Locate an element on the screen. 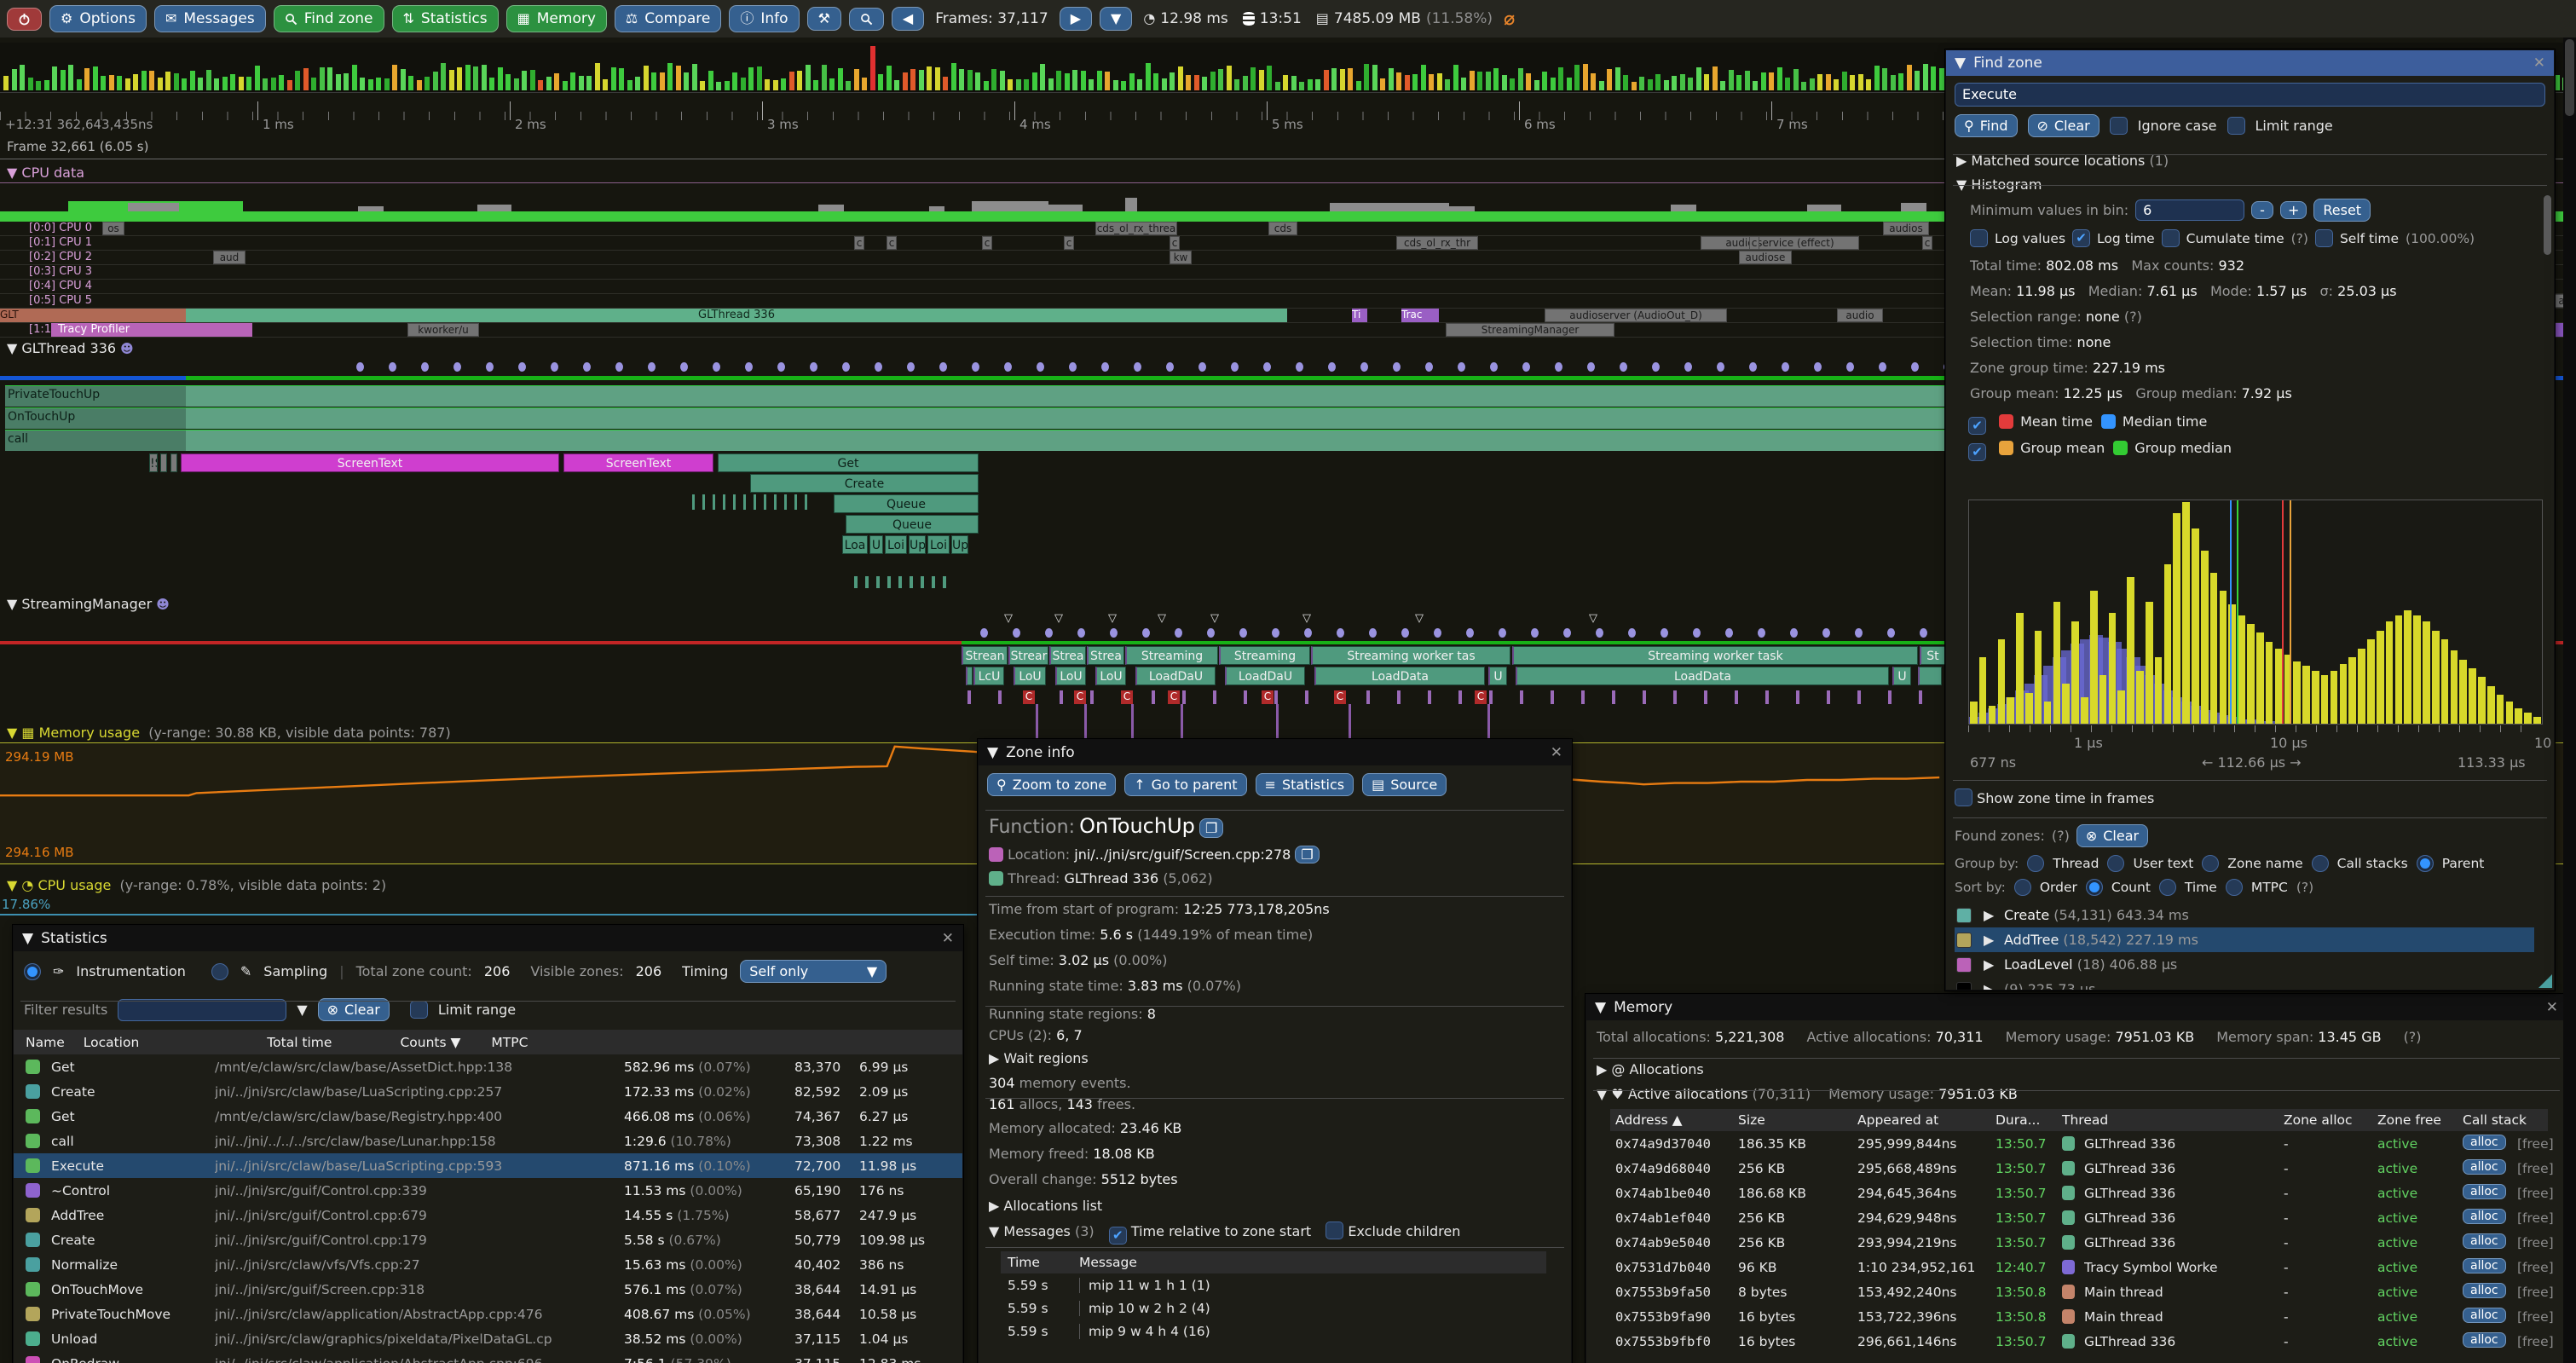 The width and height of the screenshot is (2576, 1363). cpu6-small-zone: Trac is located at coordinates (1420, 315).